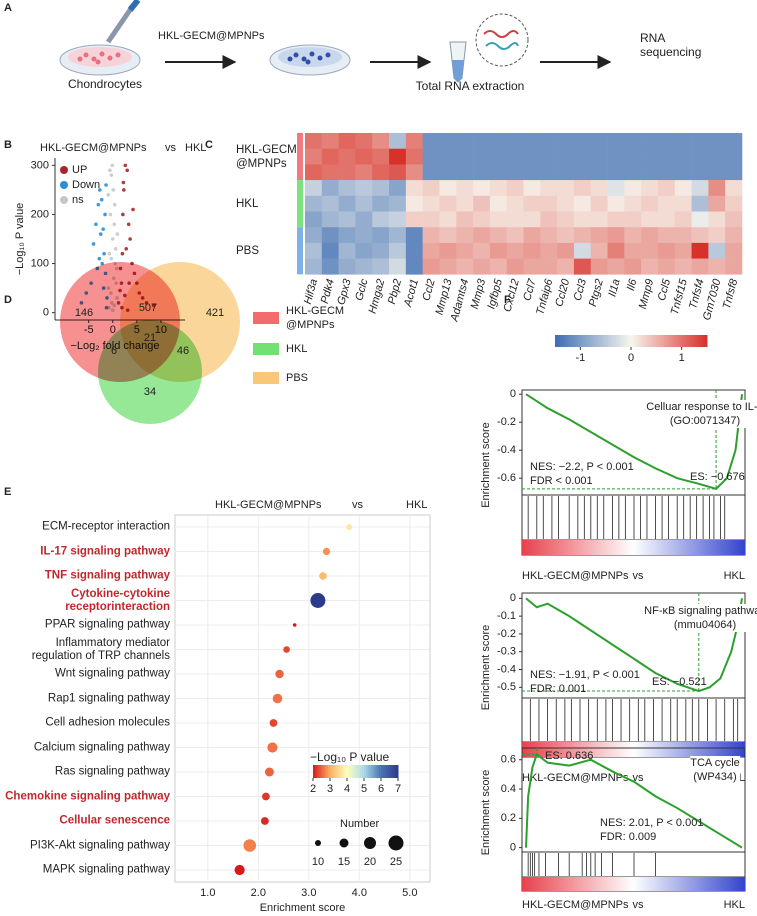 The height and width of the screenshot is (916, 757). I want to click on category-label: IL-17 signaling pathway, so click(105, 551).